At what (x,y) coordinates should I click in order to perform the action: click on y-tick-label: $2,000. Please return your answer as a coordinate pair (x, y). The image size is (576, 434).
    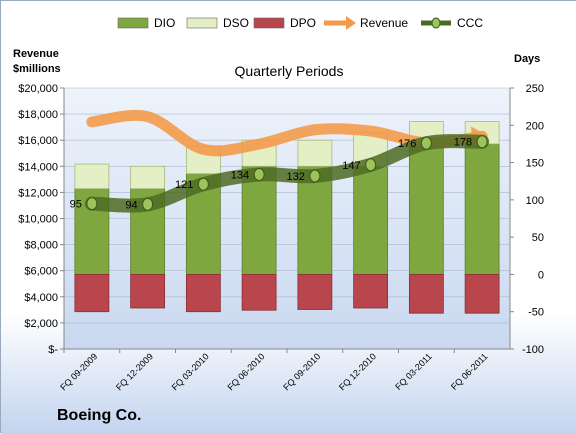
    Looking at the image, I should click on (41, 324).